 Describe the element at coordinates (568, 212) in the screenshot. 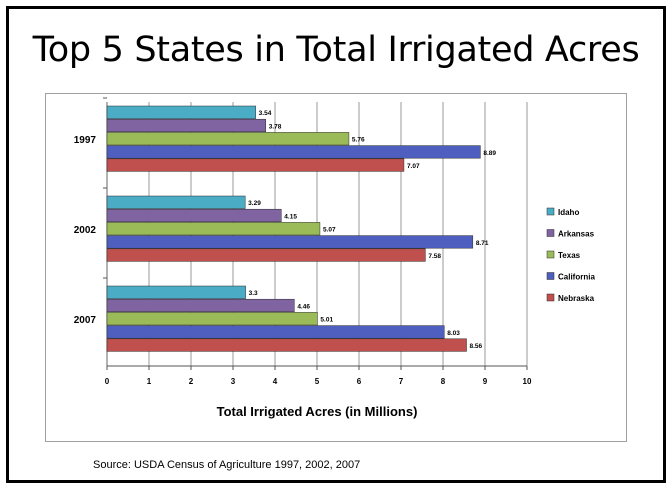

I see `legend-label: Idaho` at that location.